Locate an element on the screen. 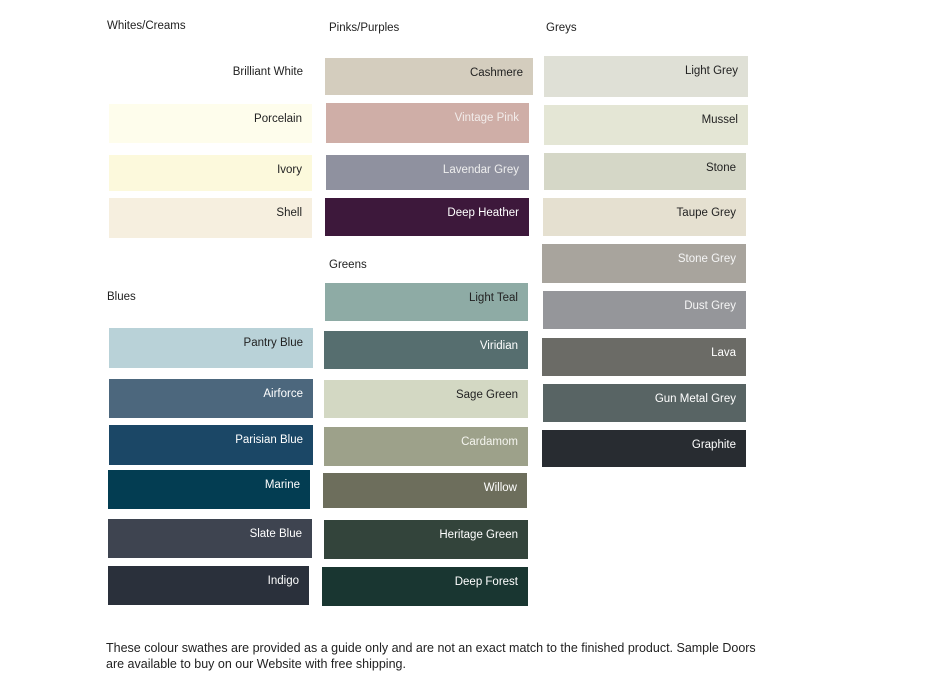  swatch-label: Stone is located at coordinates (720, 168).